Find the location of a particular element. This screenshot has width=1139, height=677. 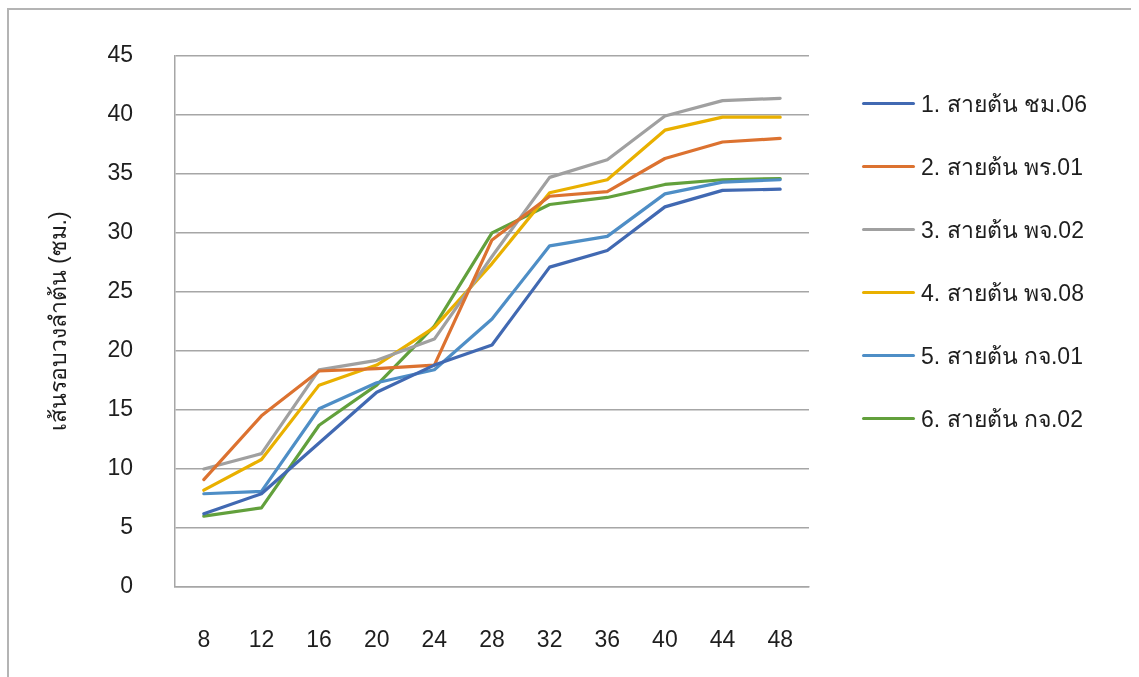

y-axis-title: เส้นรอบวงลำต้น (ซม.) is located at coordinates (58, 321).